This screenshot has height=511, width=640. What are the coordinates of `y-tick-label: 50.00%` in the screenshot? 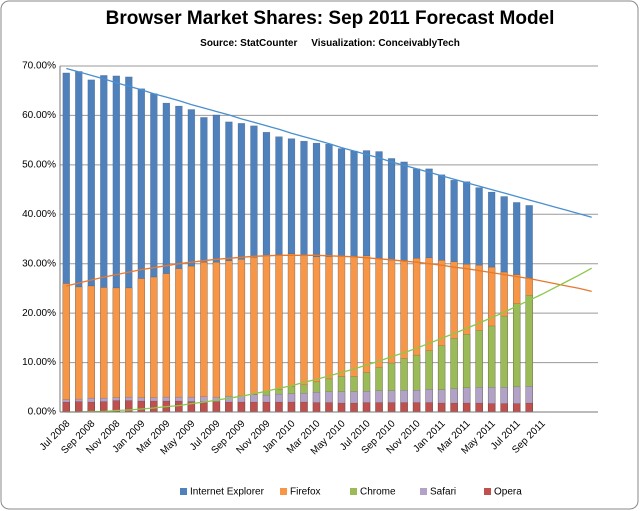 It's located at (39, 164).